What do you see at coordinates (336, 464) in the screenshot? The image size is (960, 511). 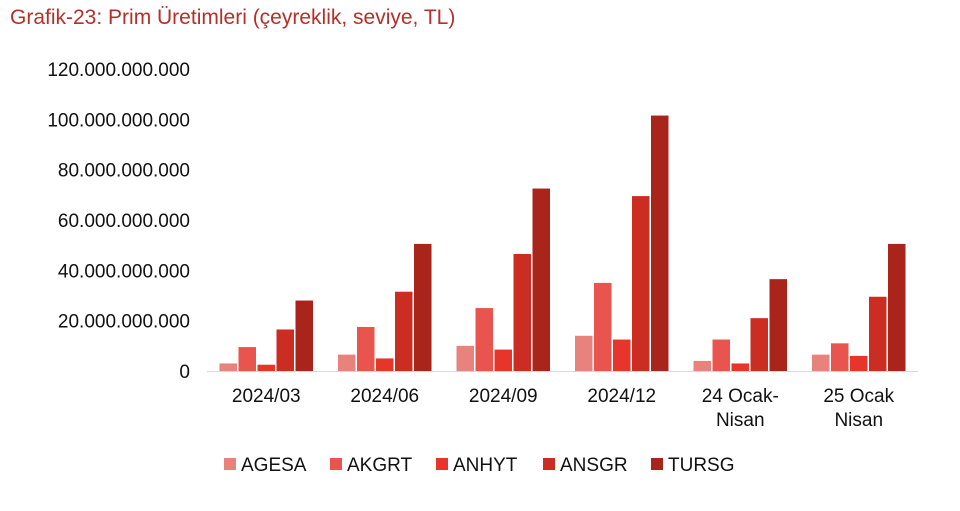 I see `legend-swatch-akgrt` at bounding box center [336, 464].